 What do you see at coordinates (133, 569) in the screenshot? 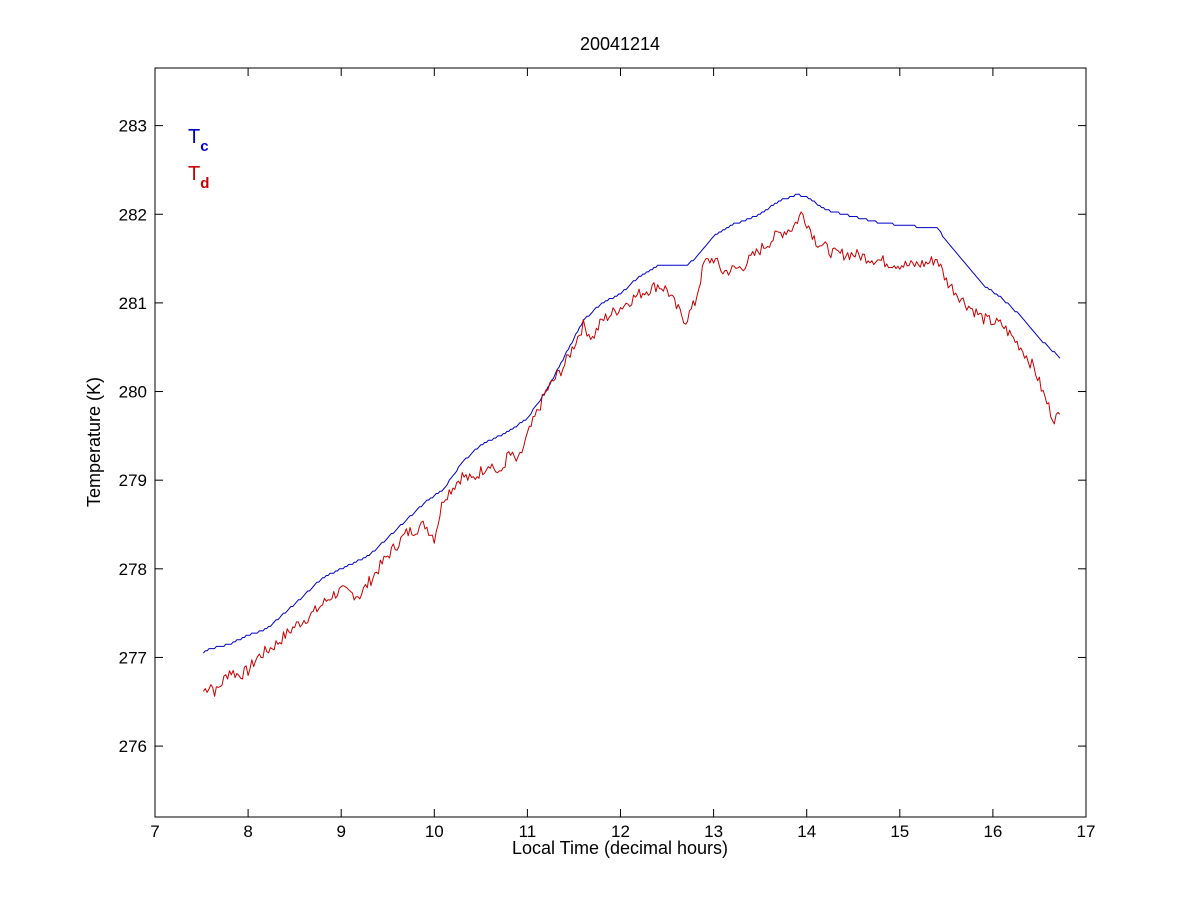
I see `y-tick-label: 278` at bounding box center [133, 569].